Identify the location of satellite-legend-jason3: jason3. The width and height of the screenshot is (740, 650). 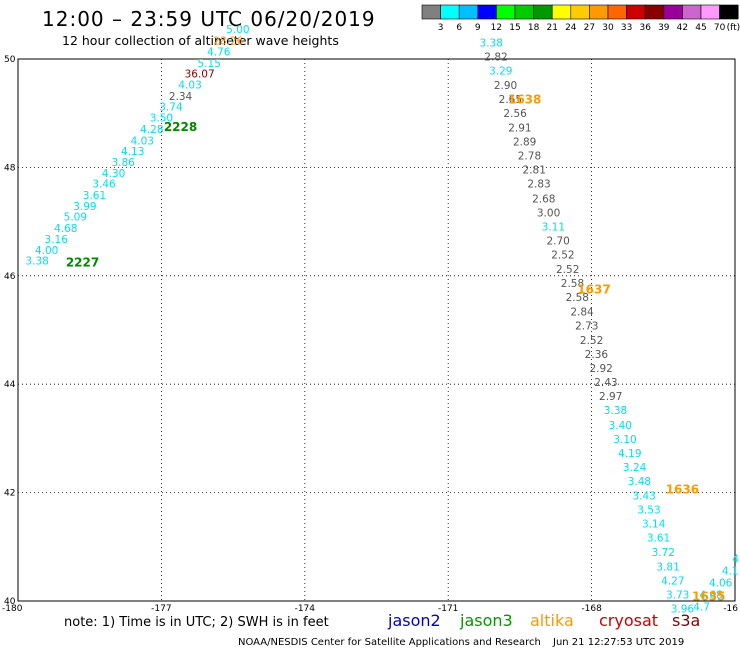
(486, 620).